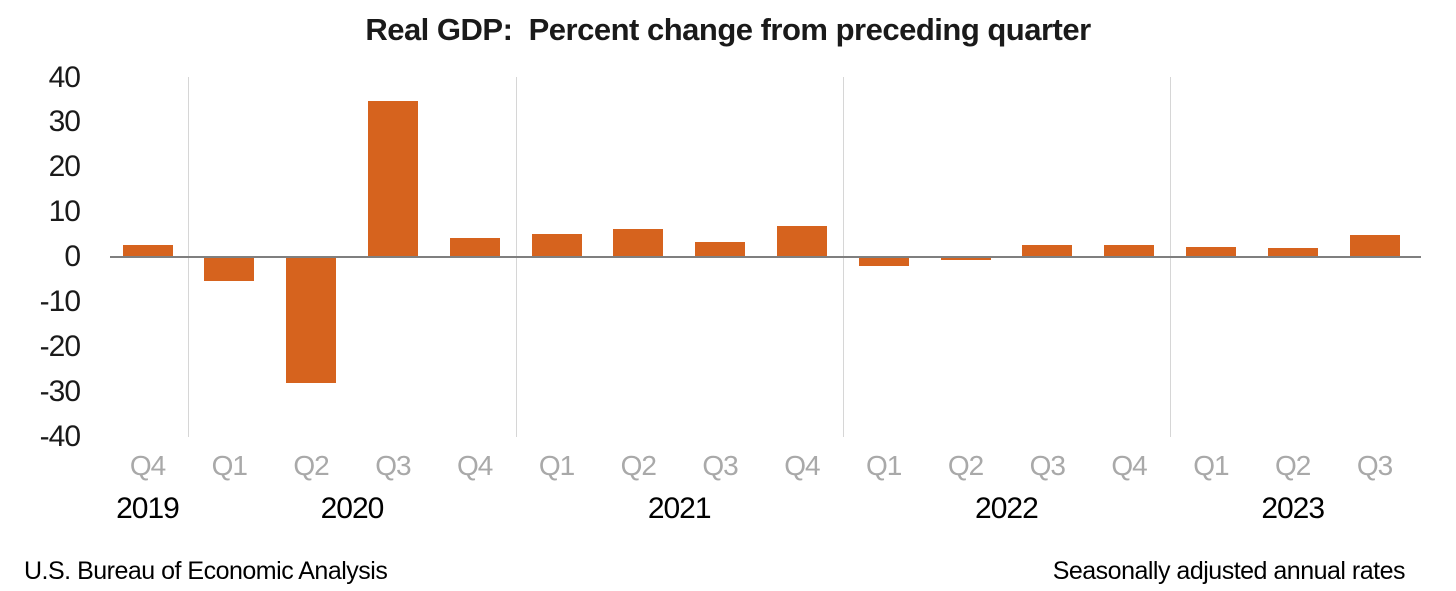 This screenshot has height=591, width=1456. What do you see at coordinates (64, 77) in the screenshot?
I see `y-axis-tick-label: 40` at bounding box center [64, 77].